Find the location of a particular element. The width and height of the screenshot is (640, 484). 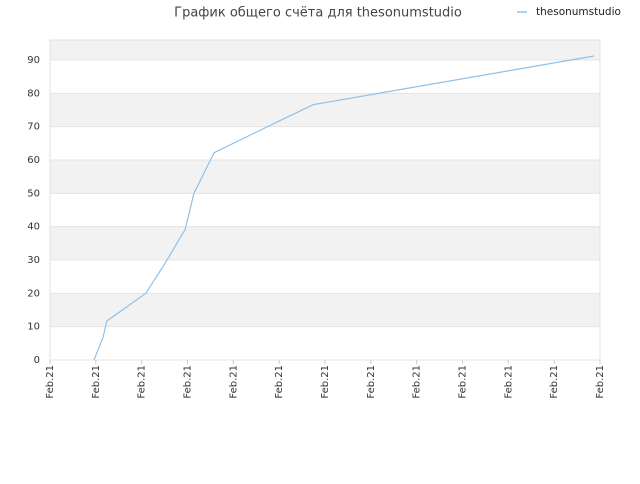

y-tick-label: 30 is located at coordinates (33, 260).